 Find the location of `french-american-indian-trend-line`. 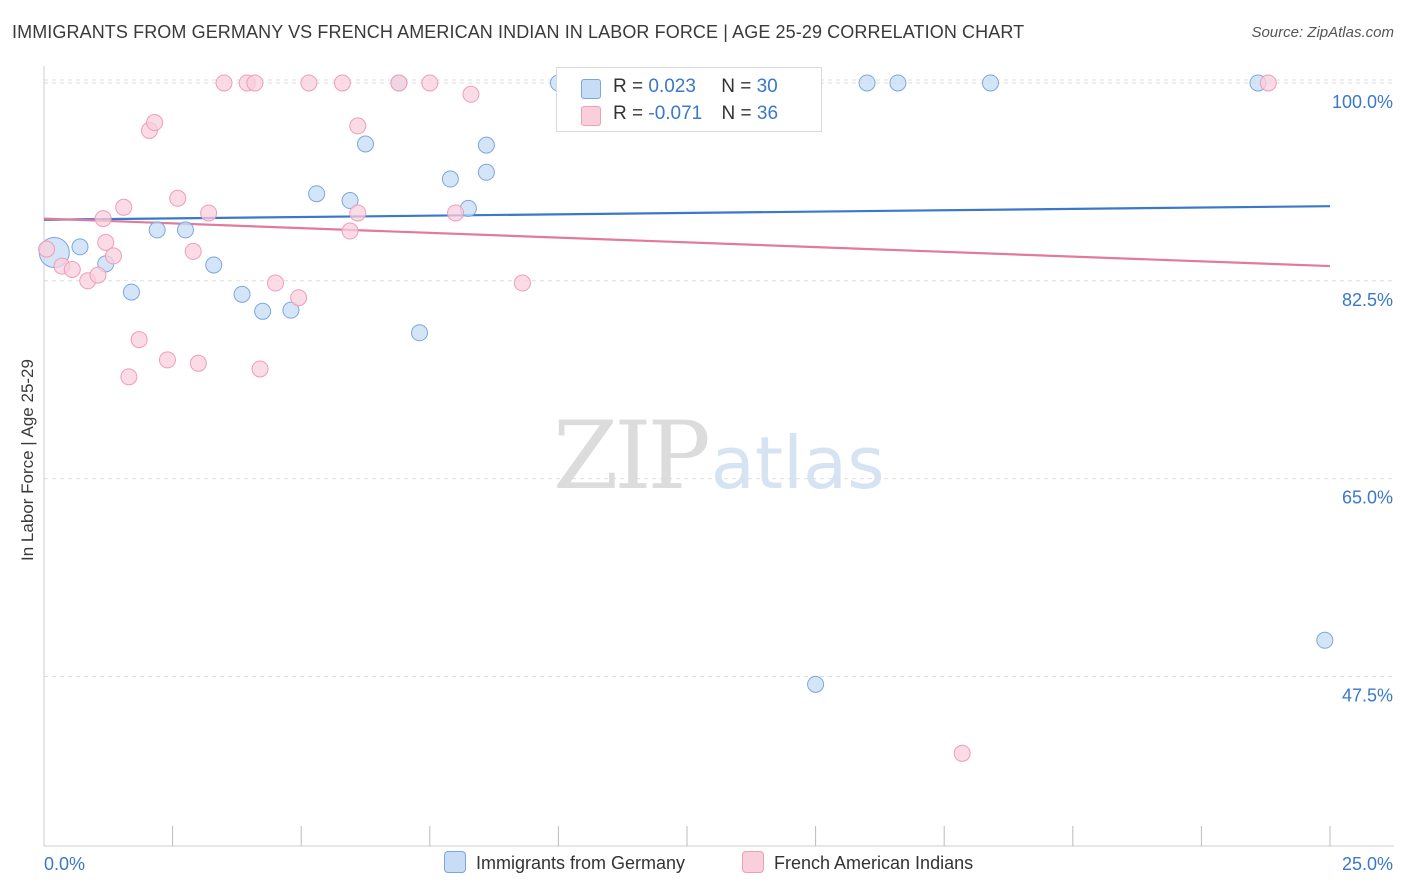

french-american-indian-trend-line is located at coordinates (687, 242).